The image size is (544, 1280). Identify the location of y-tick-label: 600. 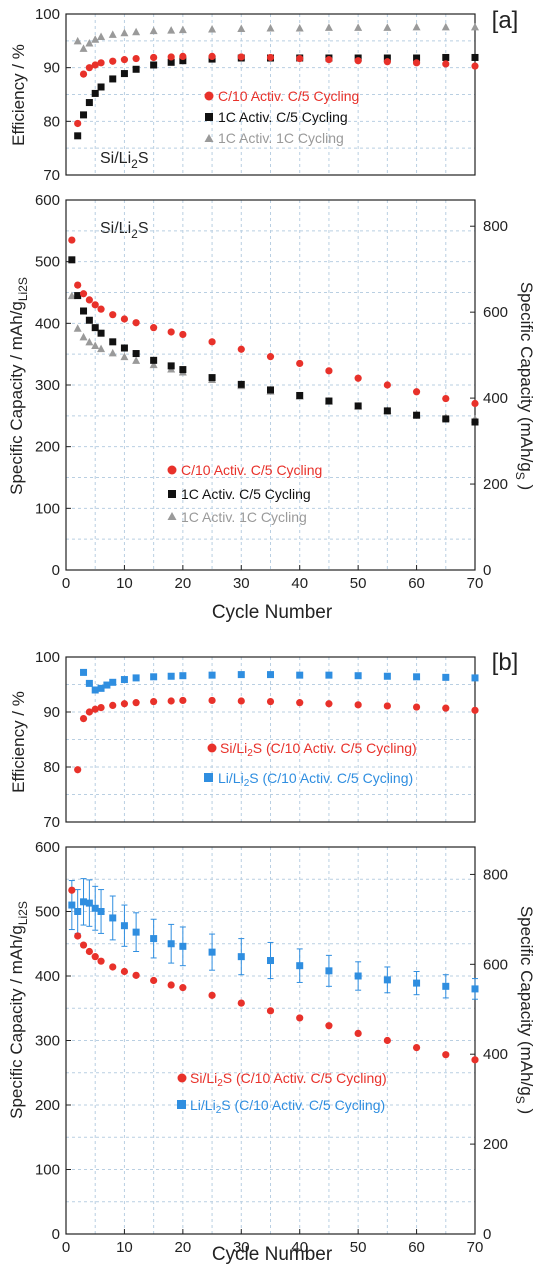
(47, 200).